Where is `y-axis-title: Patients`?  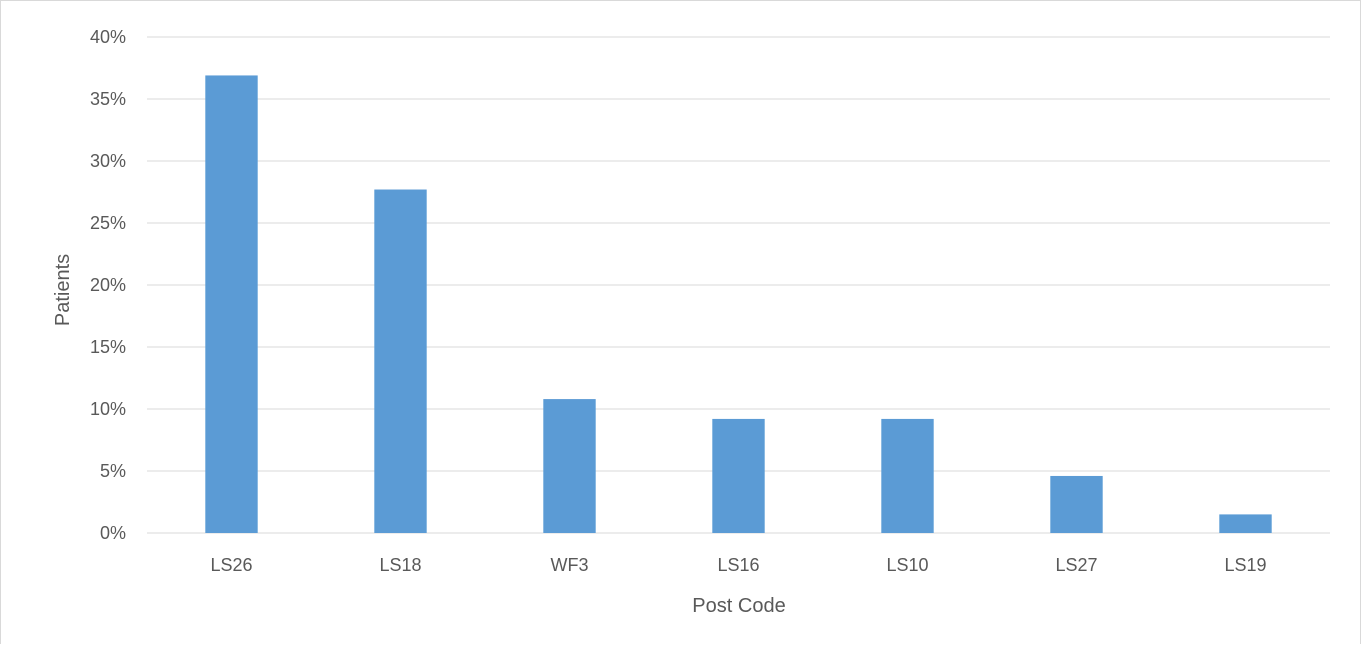
y-axis-title: Patients is located at coordinates (63, 290).